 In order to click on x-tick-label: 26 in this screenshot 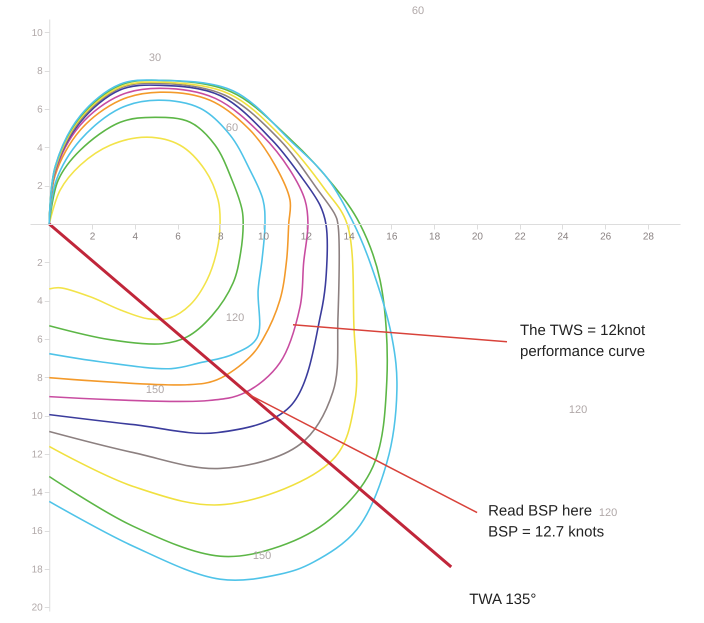, I will do `click(606, 236)`.